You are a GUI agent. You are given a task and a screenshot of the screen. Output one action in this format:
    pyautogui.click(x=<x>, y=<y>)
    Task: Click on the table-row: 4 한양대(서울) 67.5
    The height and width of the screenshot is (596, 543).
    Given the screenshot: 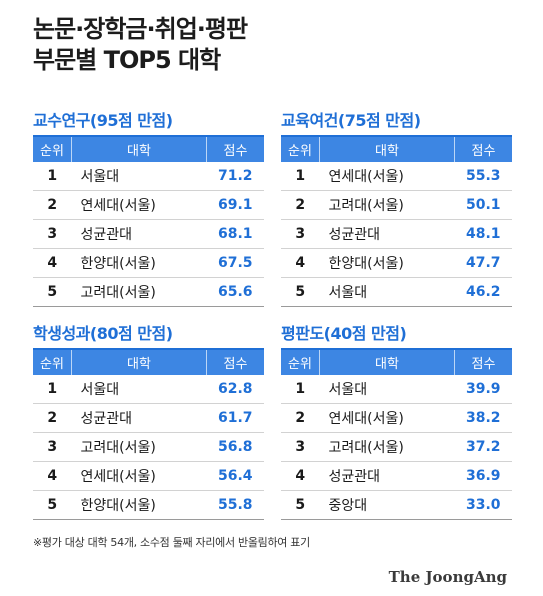 What is the action you would take?
    pyautogui.click(x=148, y=263)
    